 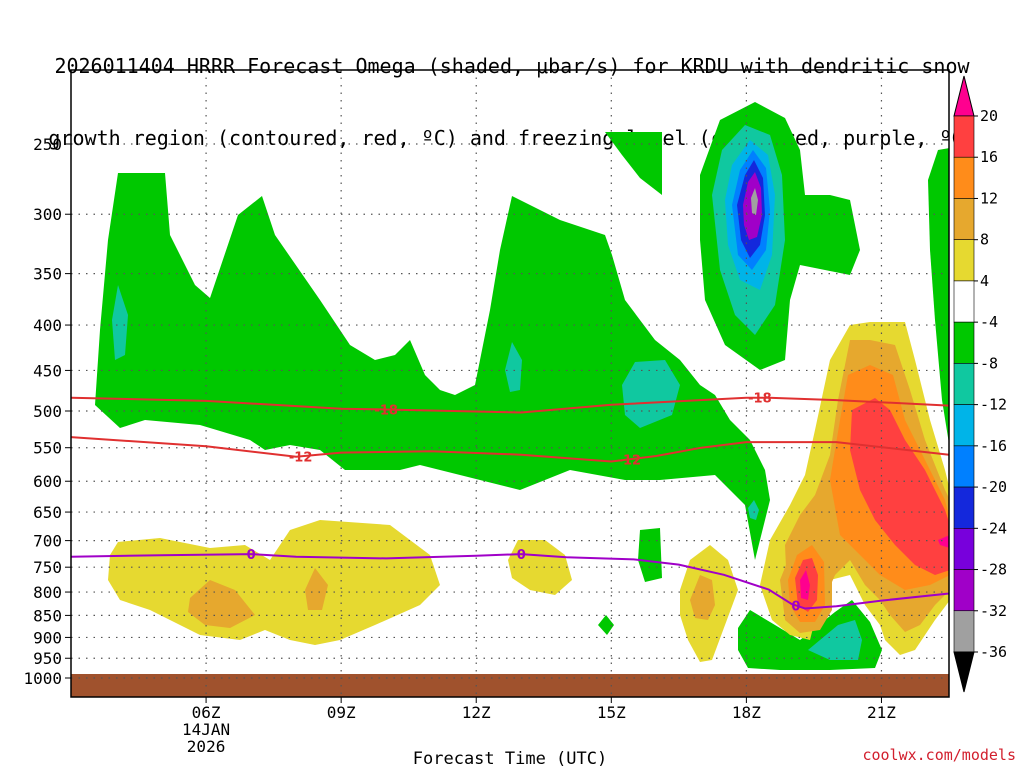 I want to click on ground-below-surface, so click(x=510, y=685).